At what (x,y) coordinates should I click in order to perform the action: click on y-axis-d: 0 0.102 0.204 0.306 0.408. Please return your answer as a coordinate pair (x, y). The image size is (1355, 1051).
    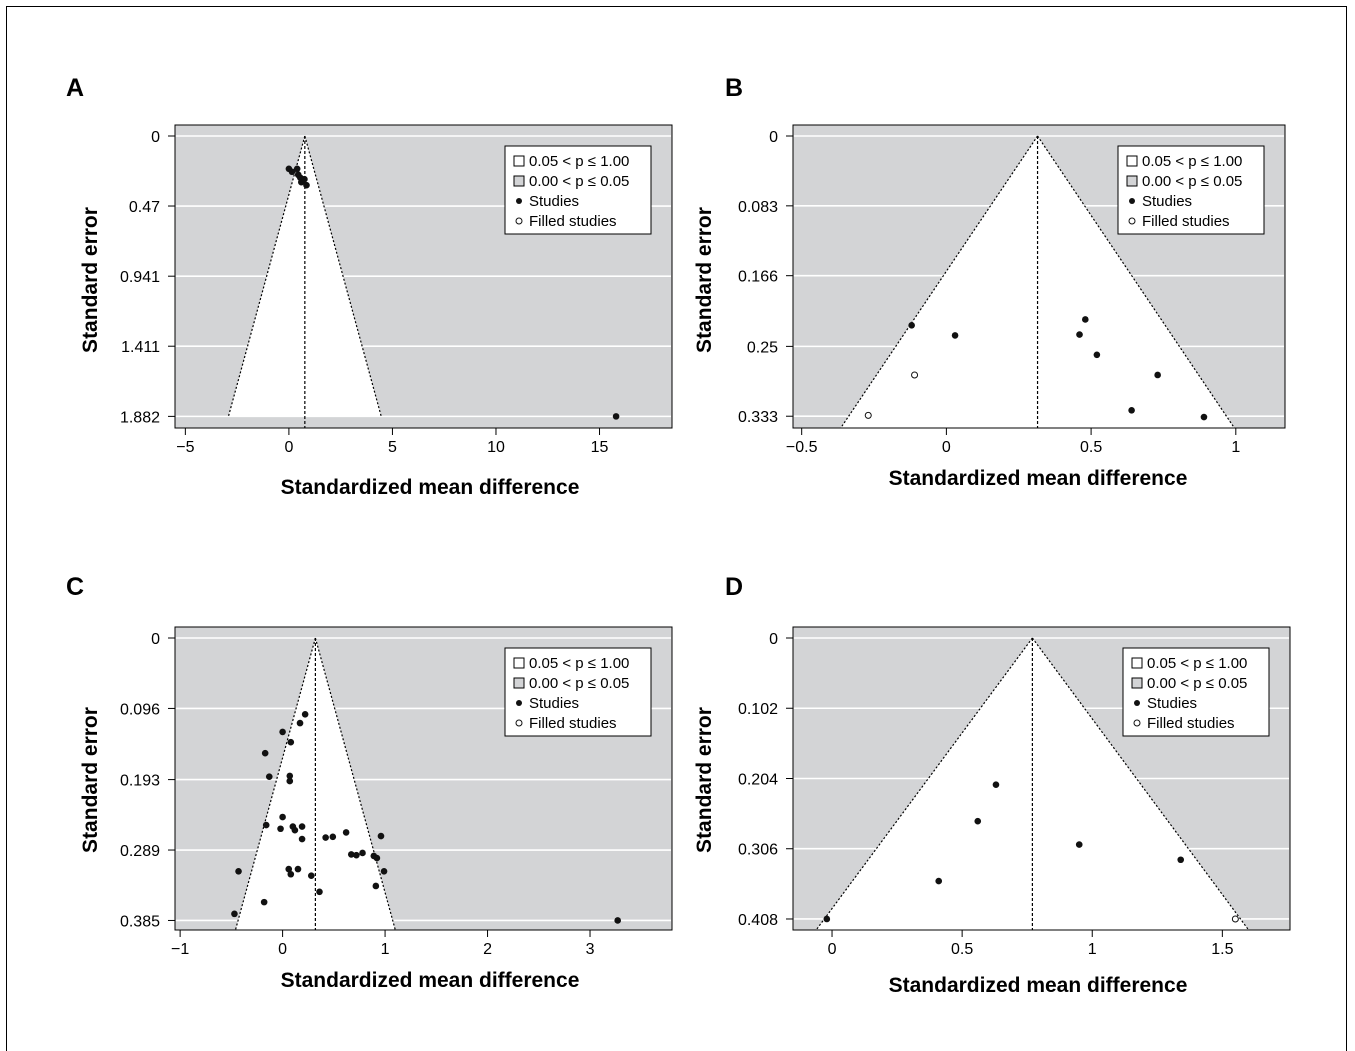
    Looking at the image, I should click on (765, 780).